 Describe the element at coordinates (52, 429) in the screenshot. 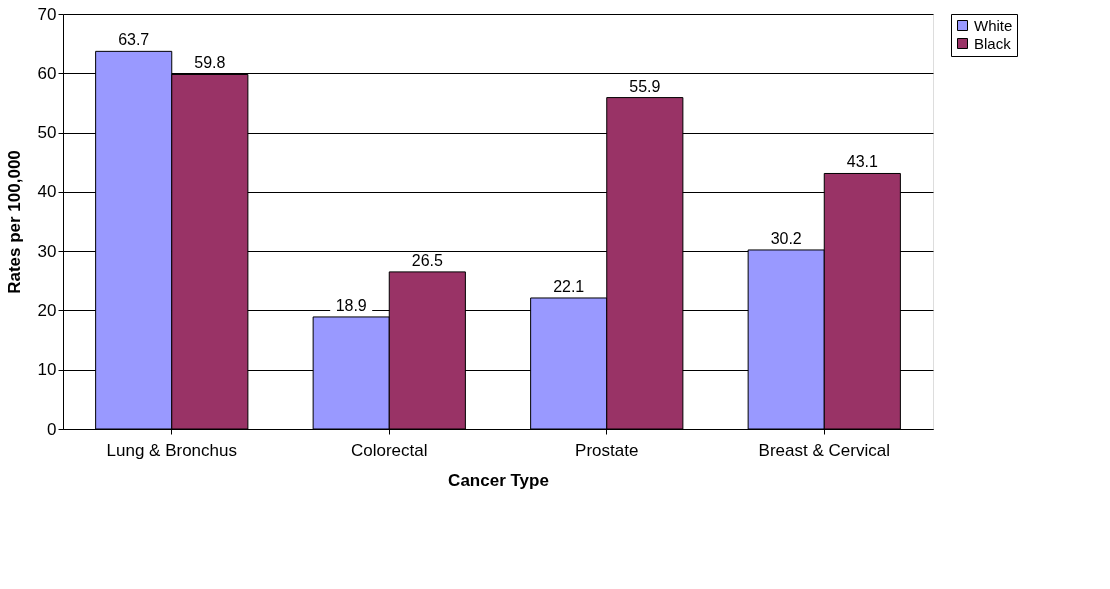

I see `y-tick-label: 0` at that location.